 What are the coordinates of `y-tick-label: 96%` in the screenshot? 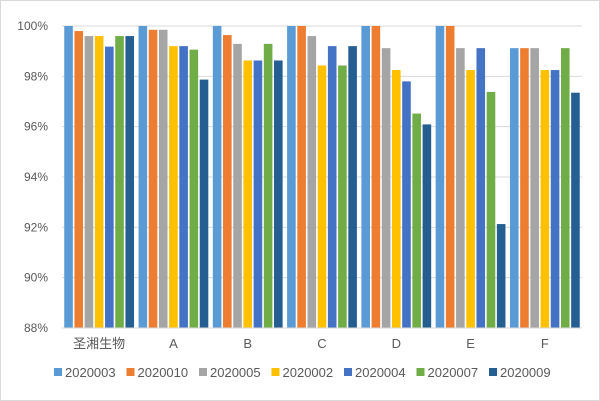 It's located at (36, 127).